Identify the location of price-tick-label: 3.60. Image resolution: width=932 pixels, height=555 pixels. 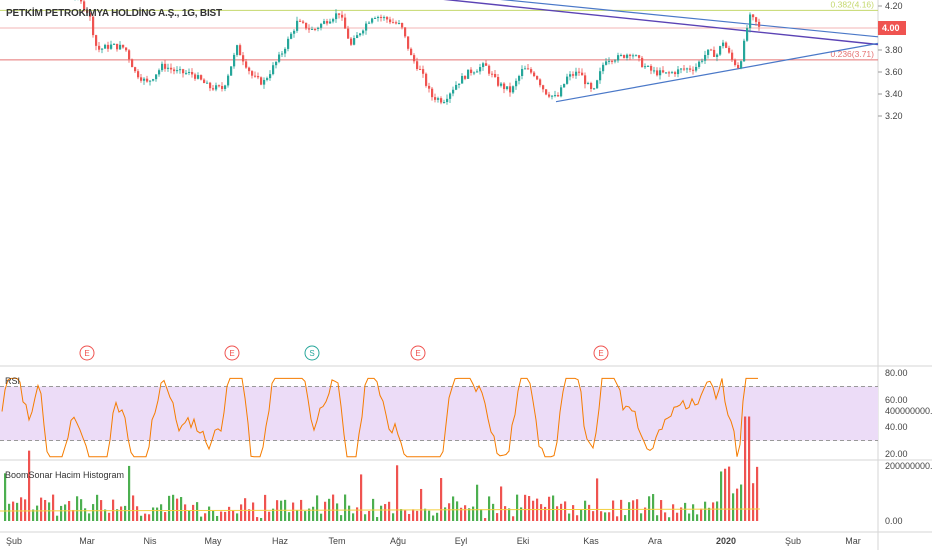
(894, 72).